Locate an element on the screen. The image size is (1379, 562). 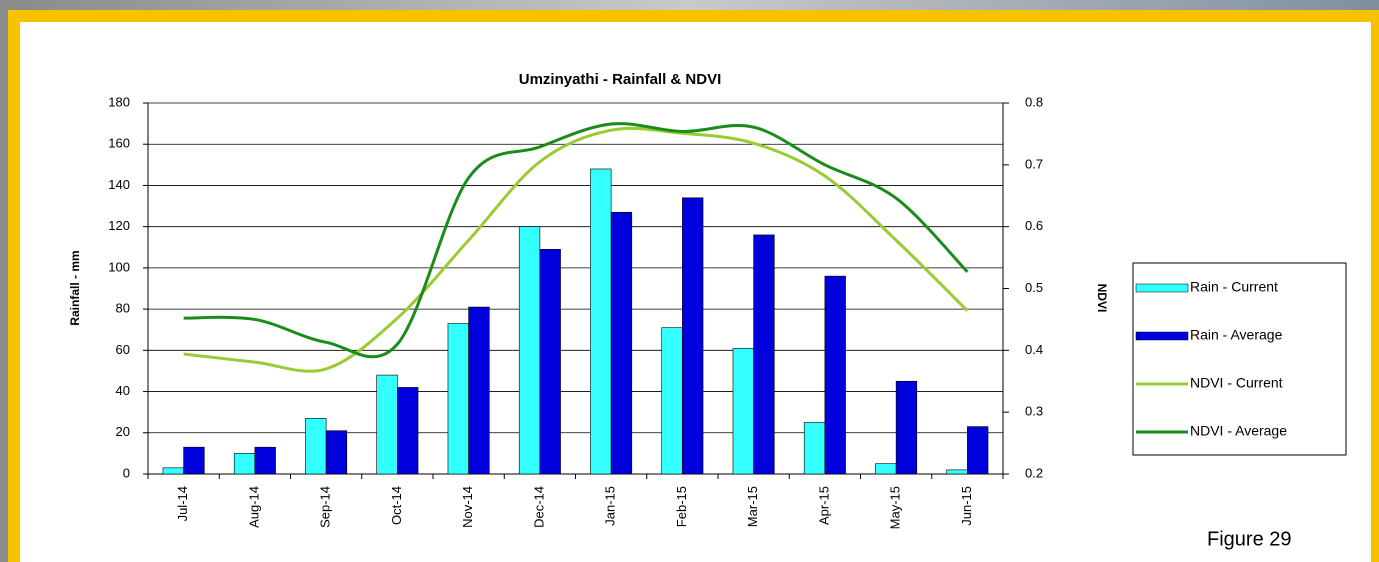
x-tick-label: Oct-14 is located at coordinates (396, 505).